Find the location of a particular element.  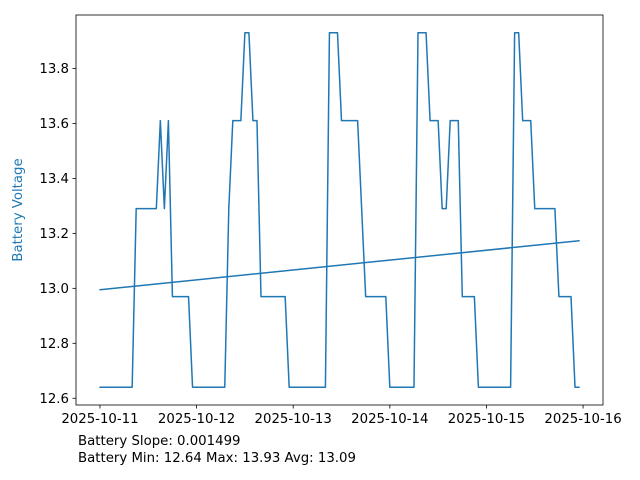

y-tick-label: 13.6 is located at coordinates (54, 124).